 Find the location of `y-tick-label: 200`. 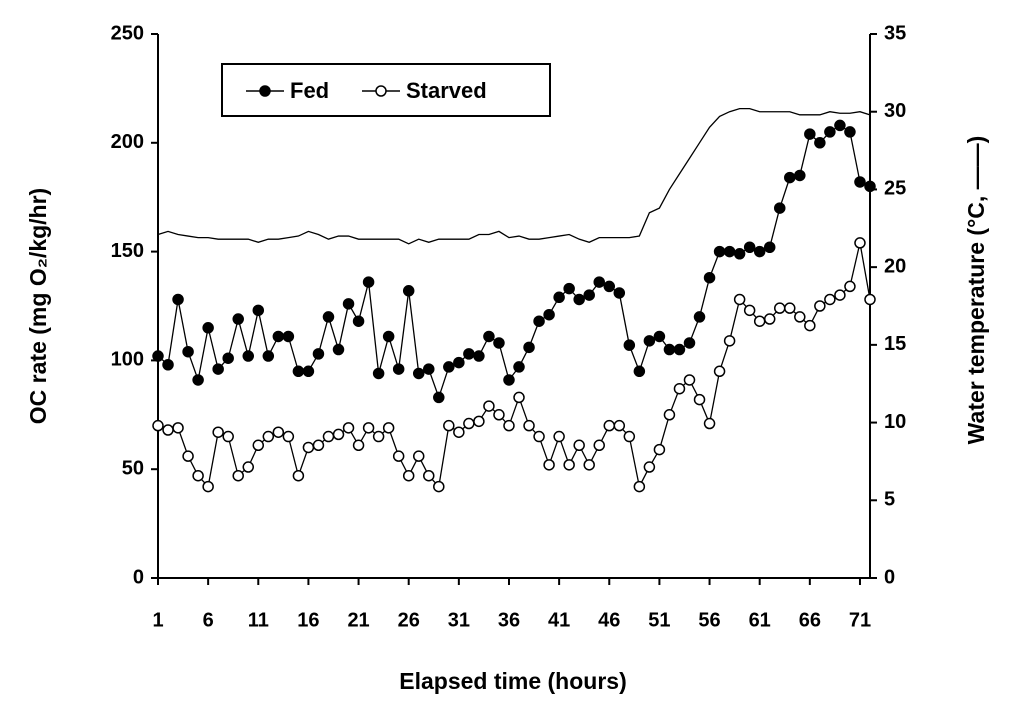

y-tick-label: 200 is located at coordinates (127, 142).